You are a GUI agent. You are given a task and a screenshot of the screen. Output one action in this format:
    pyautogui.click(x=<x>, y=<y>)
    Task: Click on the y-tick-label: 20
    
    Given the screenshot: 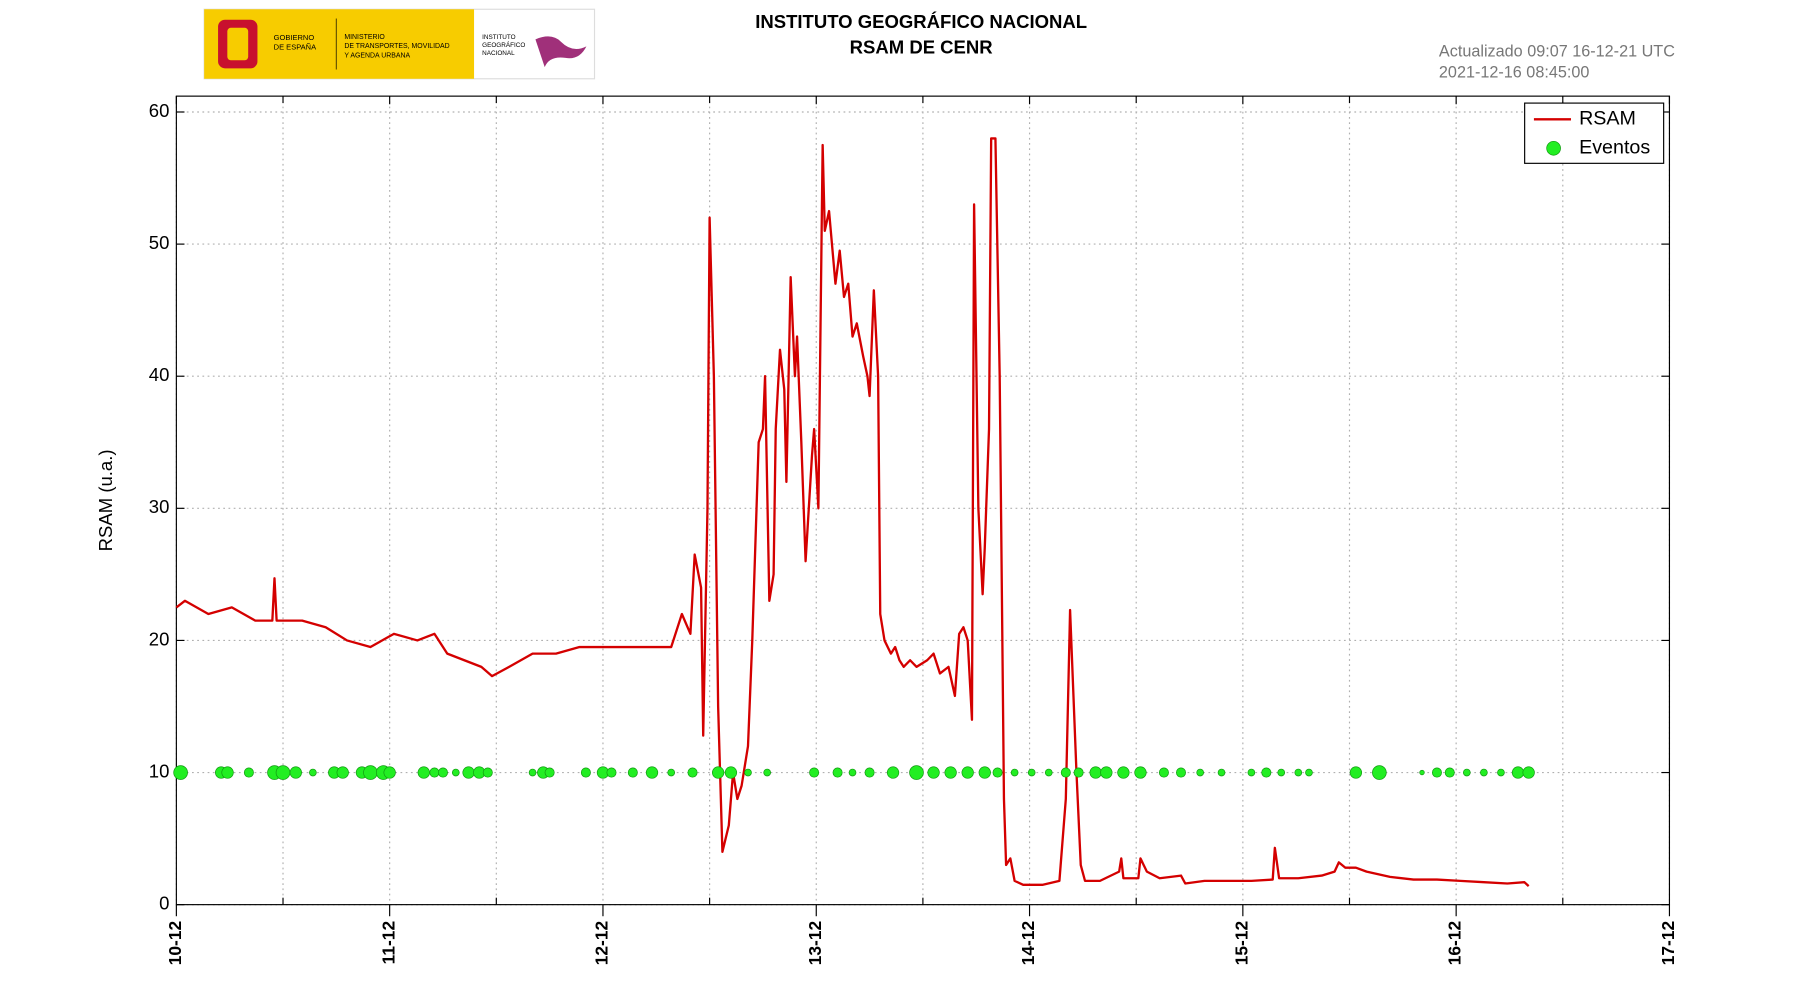 What is the action you would take?
    pyautogui.click(x=159, y=638)
    